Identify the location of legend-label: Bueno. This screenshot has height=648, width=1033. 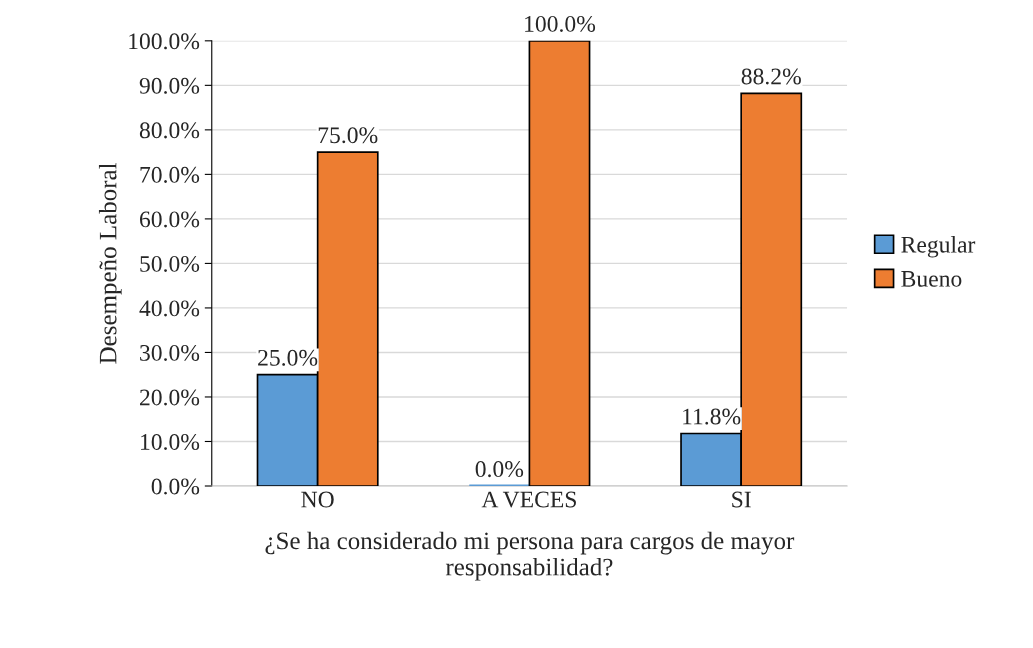
(931, 279).